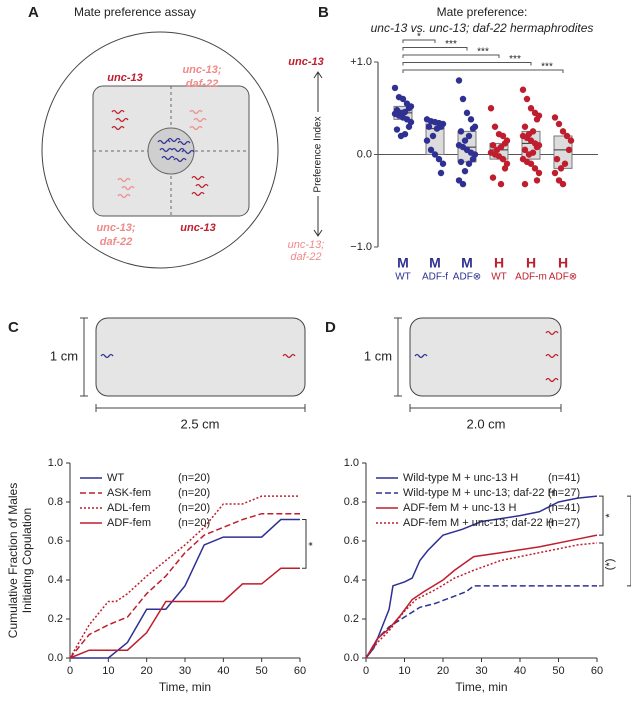  I want to click on significance-label: ***, so click(451, 44).